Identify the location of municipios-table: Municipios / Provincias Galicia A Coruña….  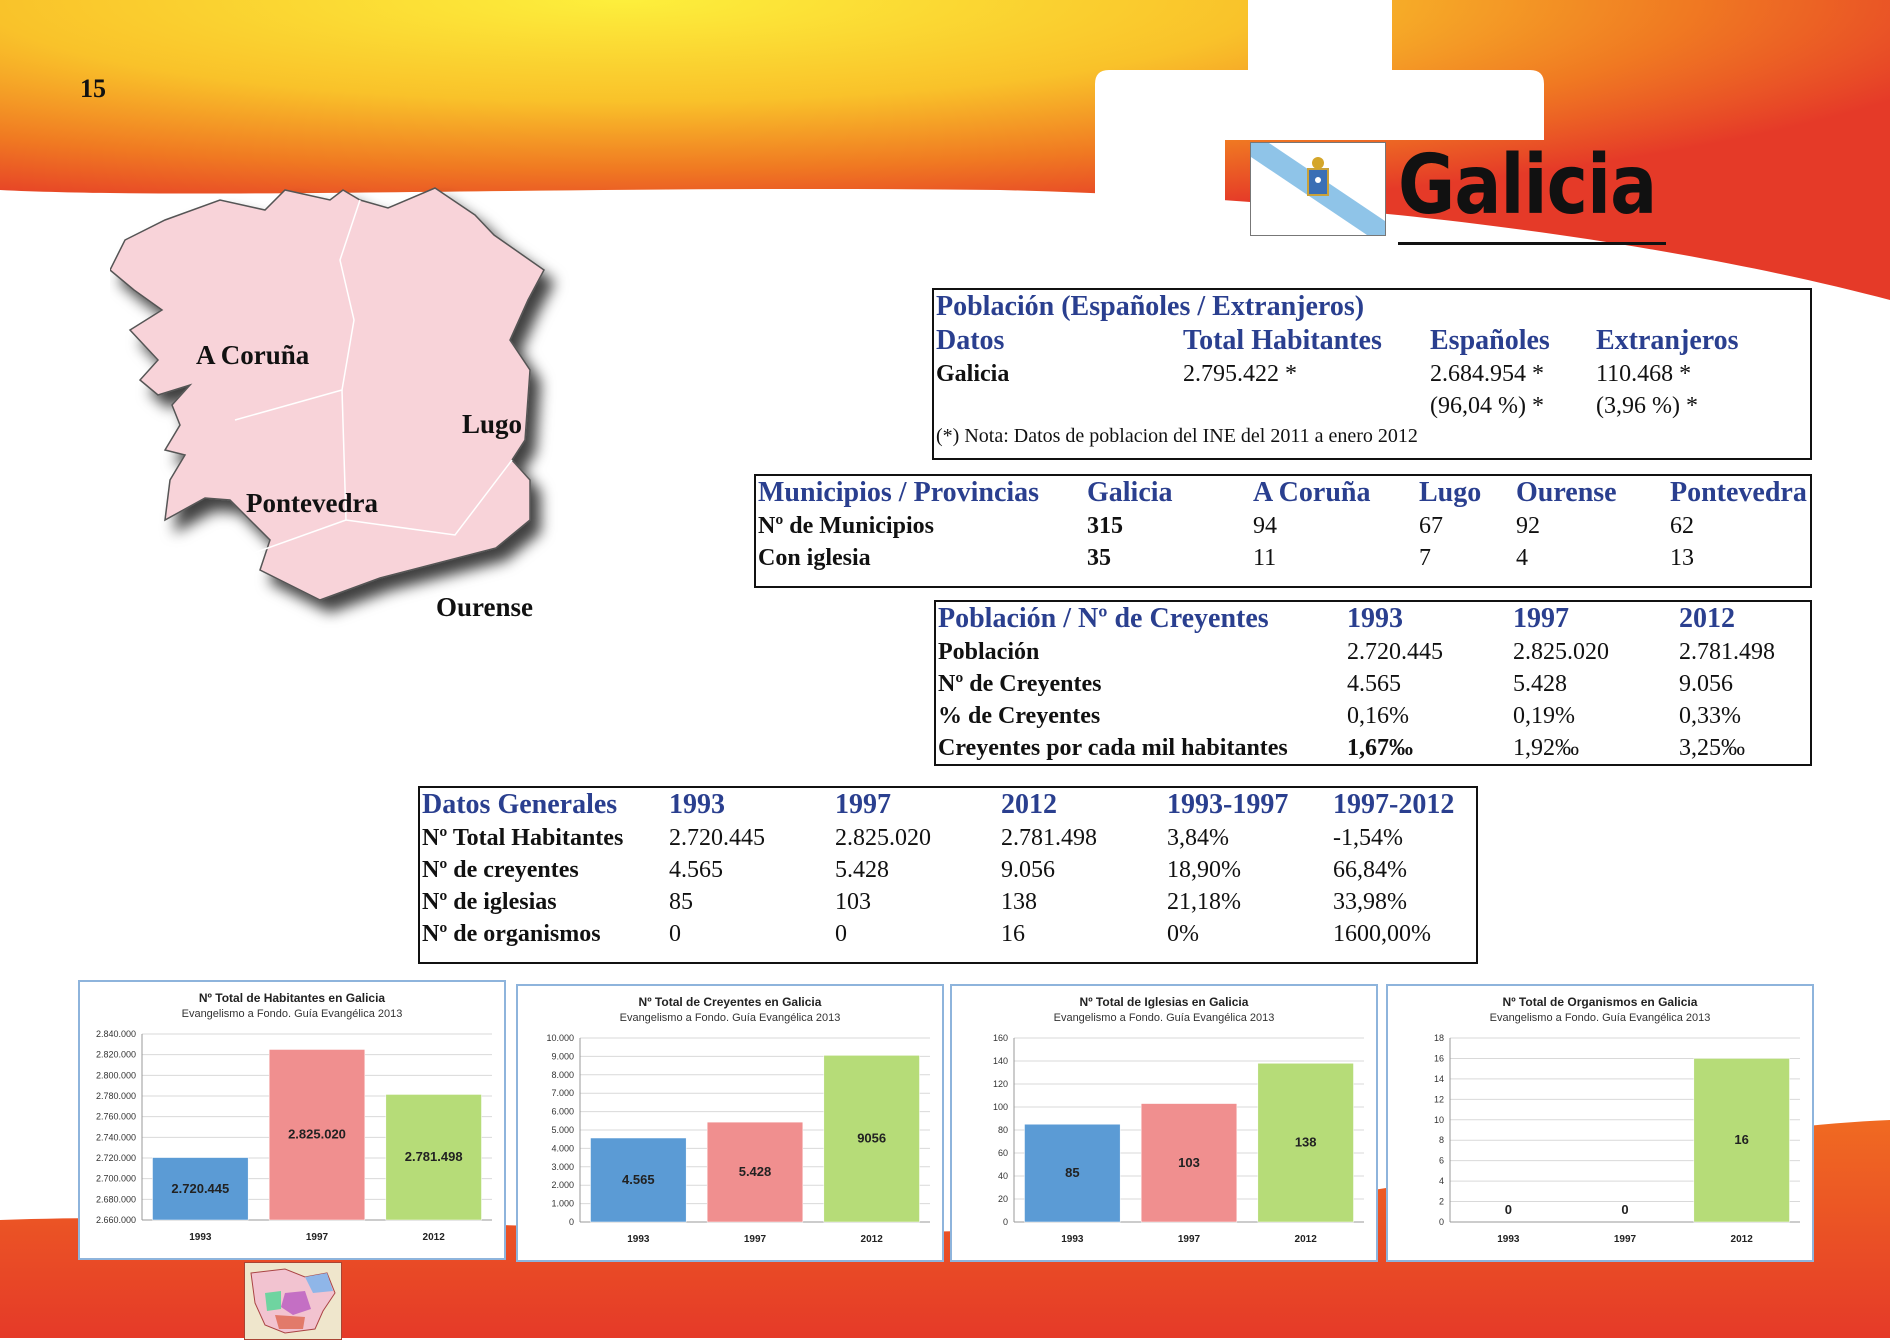
(1283, 531).